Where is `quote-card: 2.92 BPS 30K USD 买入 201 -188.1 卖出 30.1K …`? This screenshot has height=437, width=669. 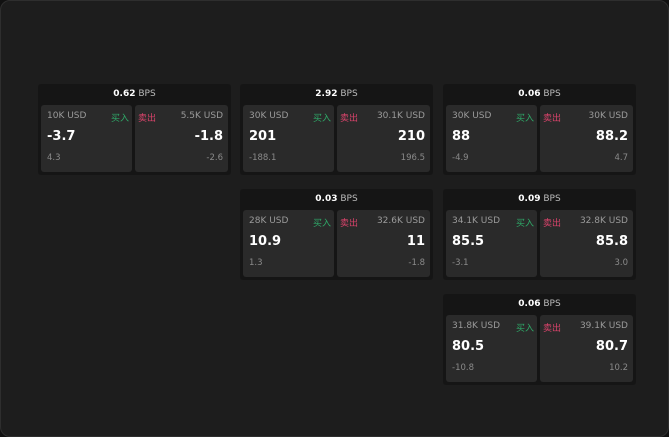
quote-card: 2.92 BPS 30K USD 买入 201 -188.1 卖出 30.1K … is located at coordinates (336, 129).